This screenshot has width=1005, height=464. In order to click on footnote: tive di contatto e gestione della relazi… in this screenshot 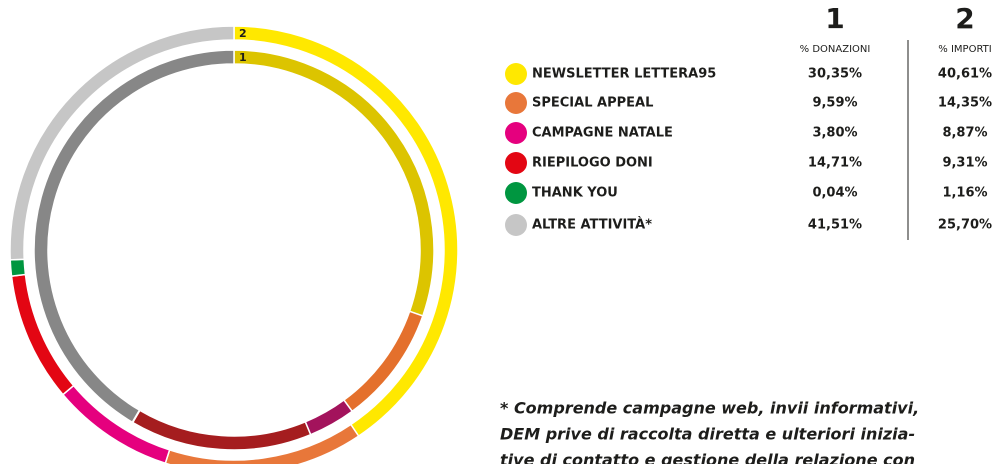, I will do `click(707, 457)`.